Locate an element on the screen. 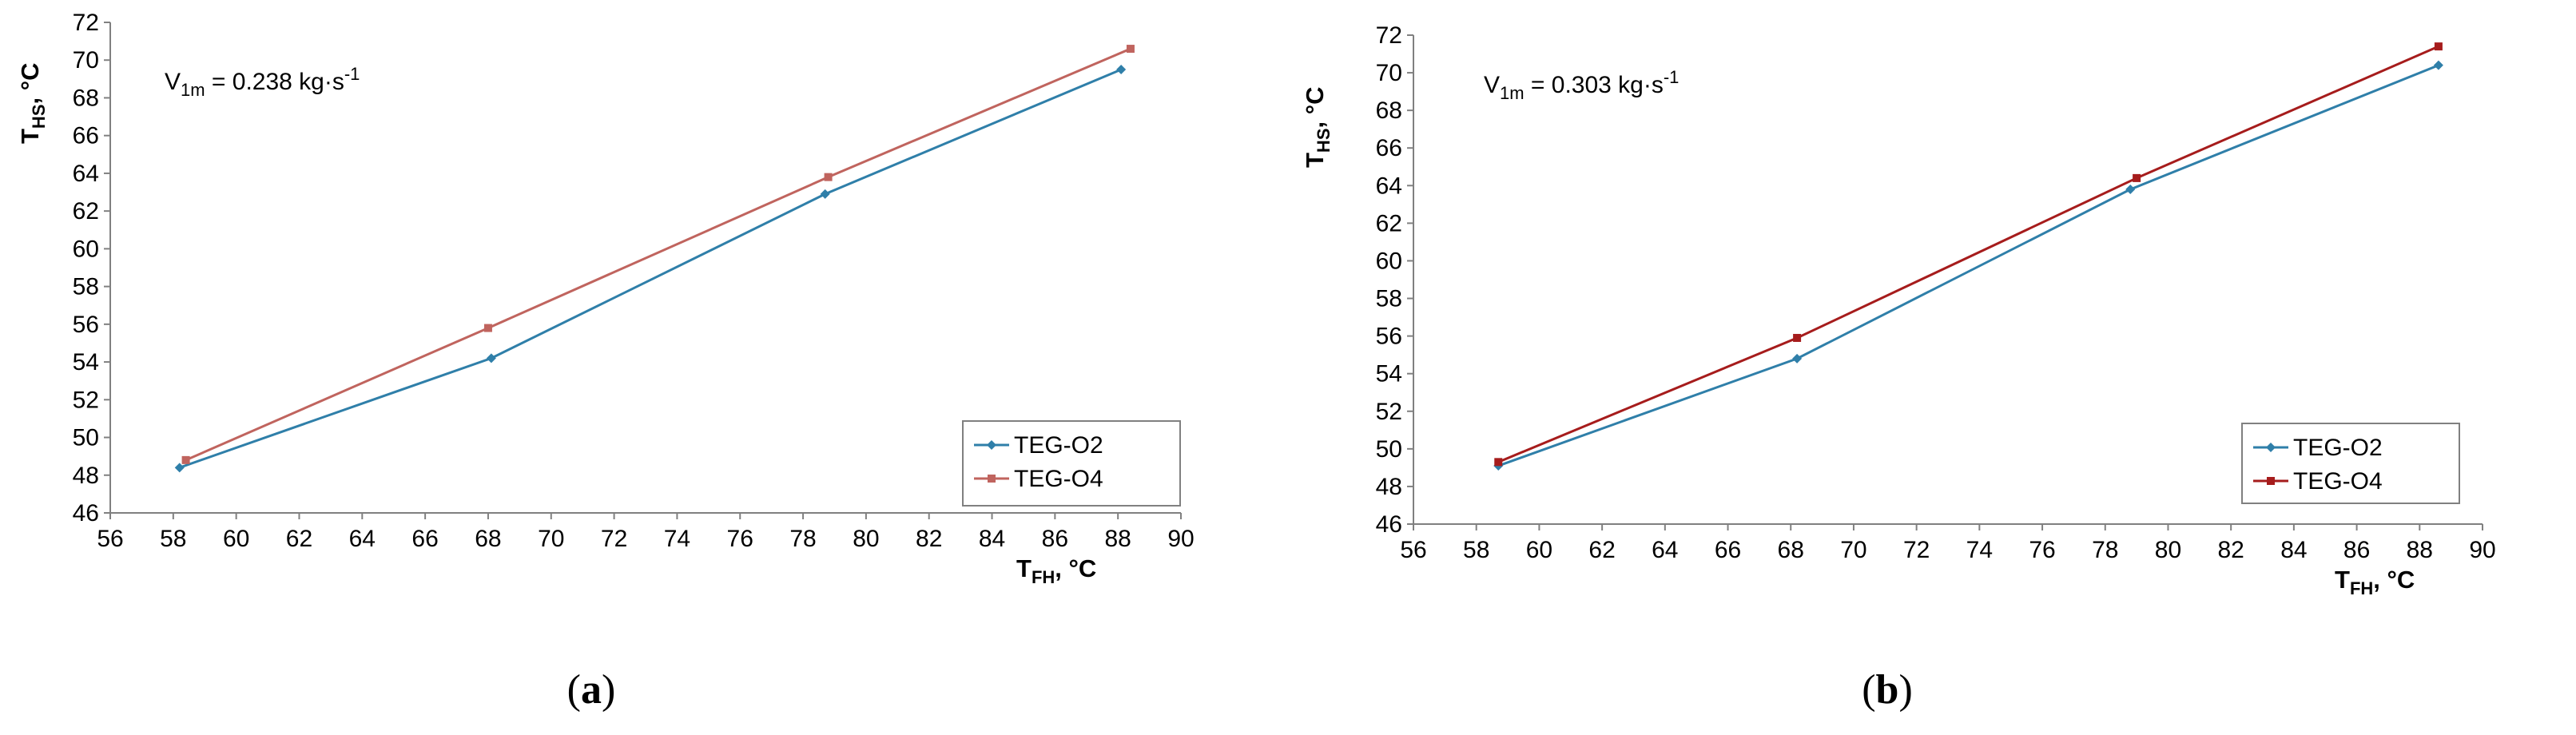 This screenshot has width=2576, height=735. flow-rate-annotation: V1m = 0.303 kg·s-1 is located at coordinates (1581, 85).